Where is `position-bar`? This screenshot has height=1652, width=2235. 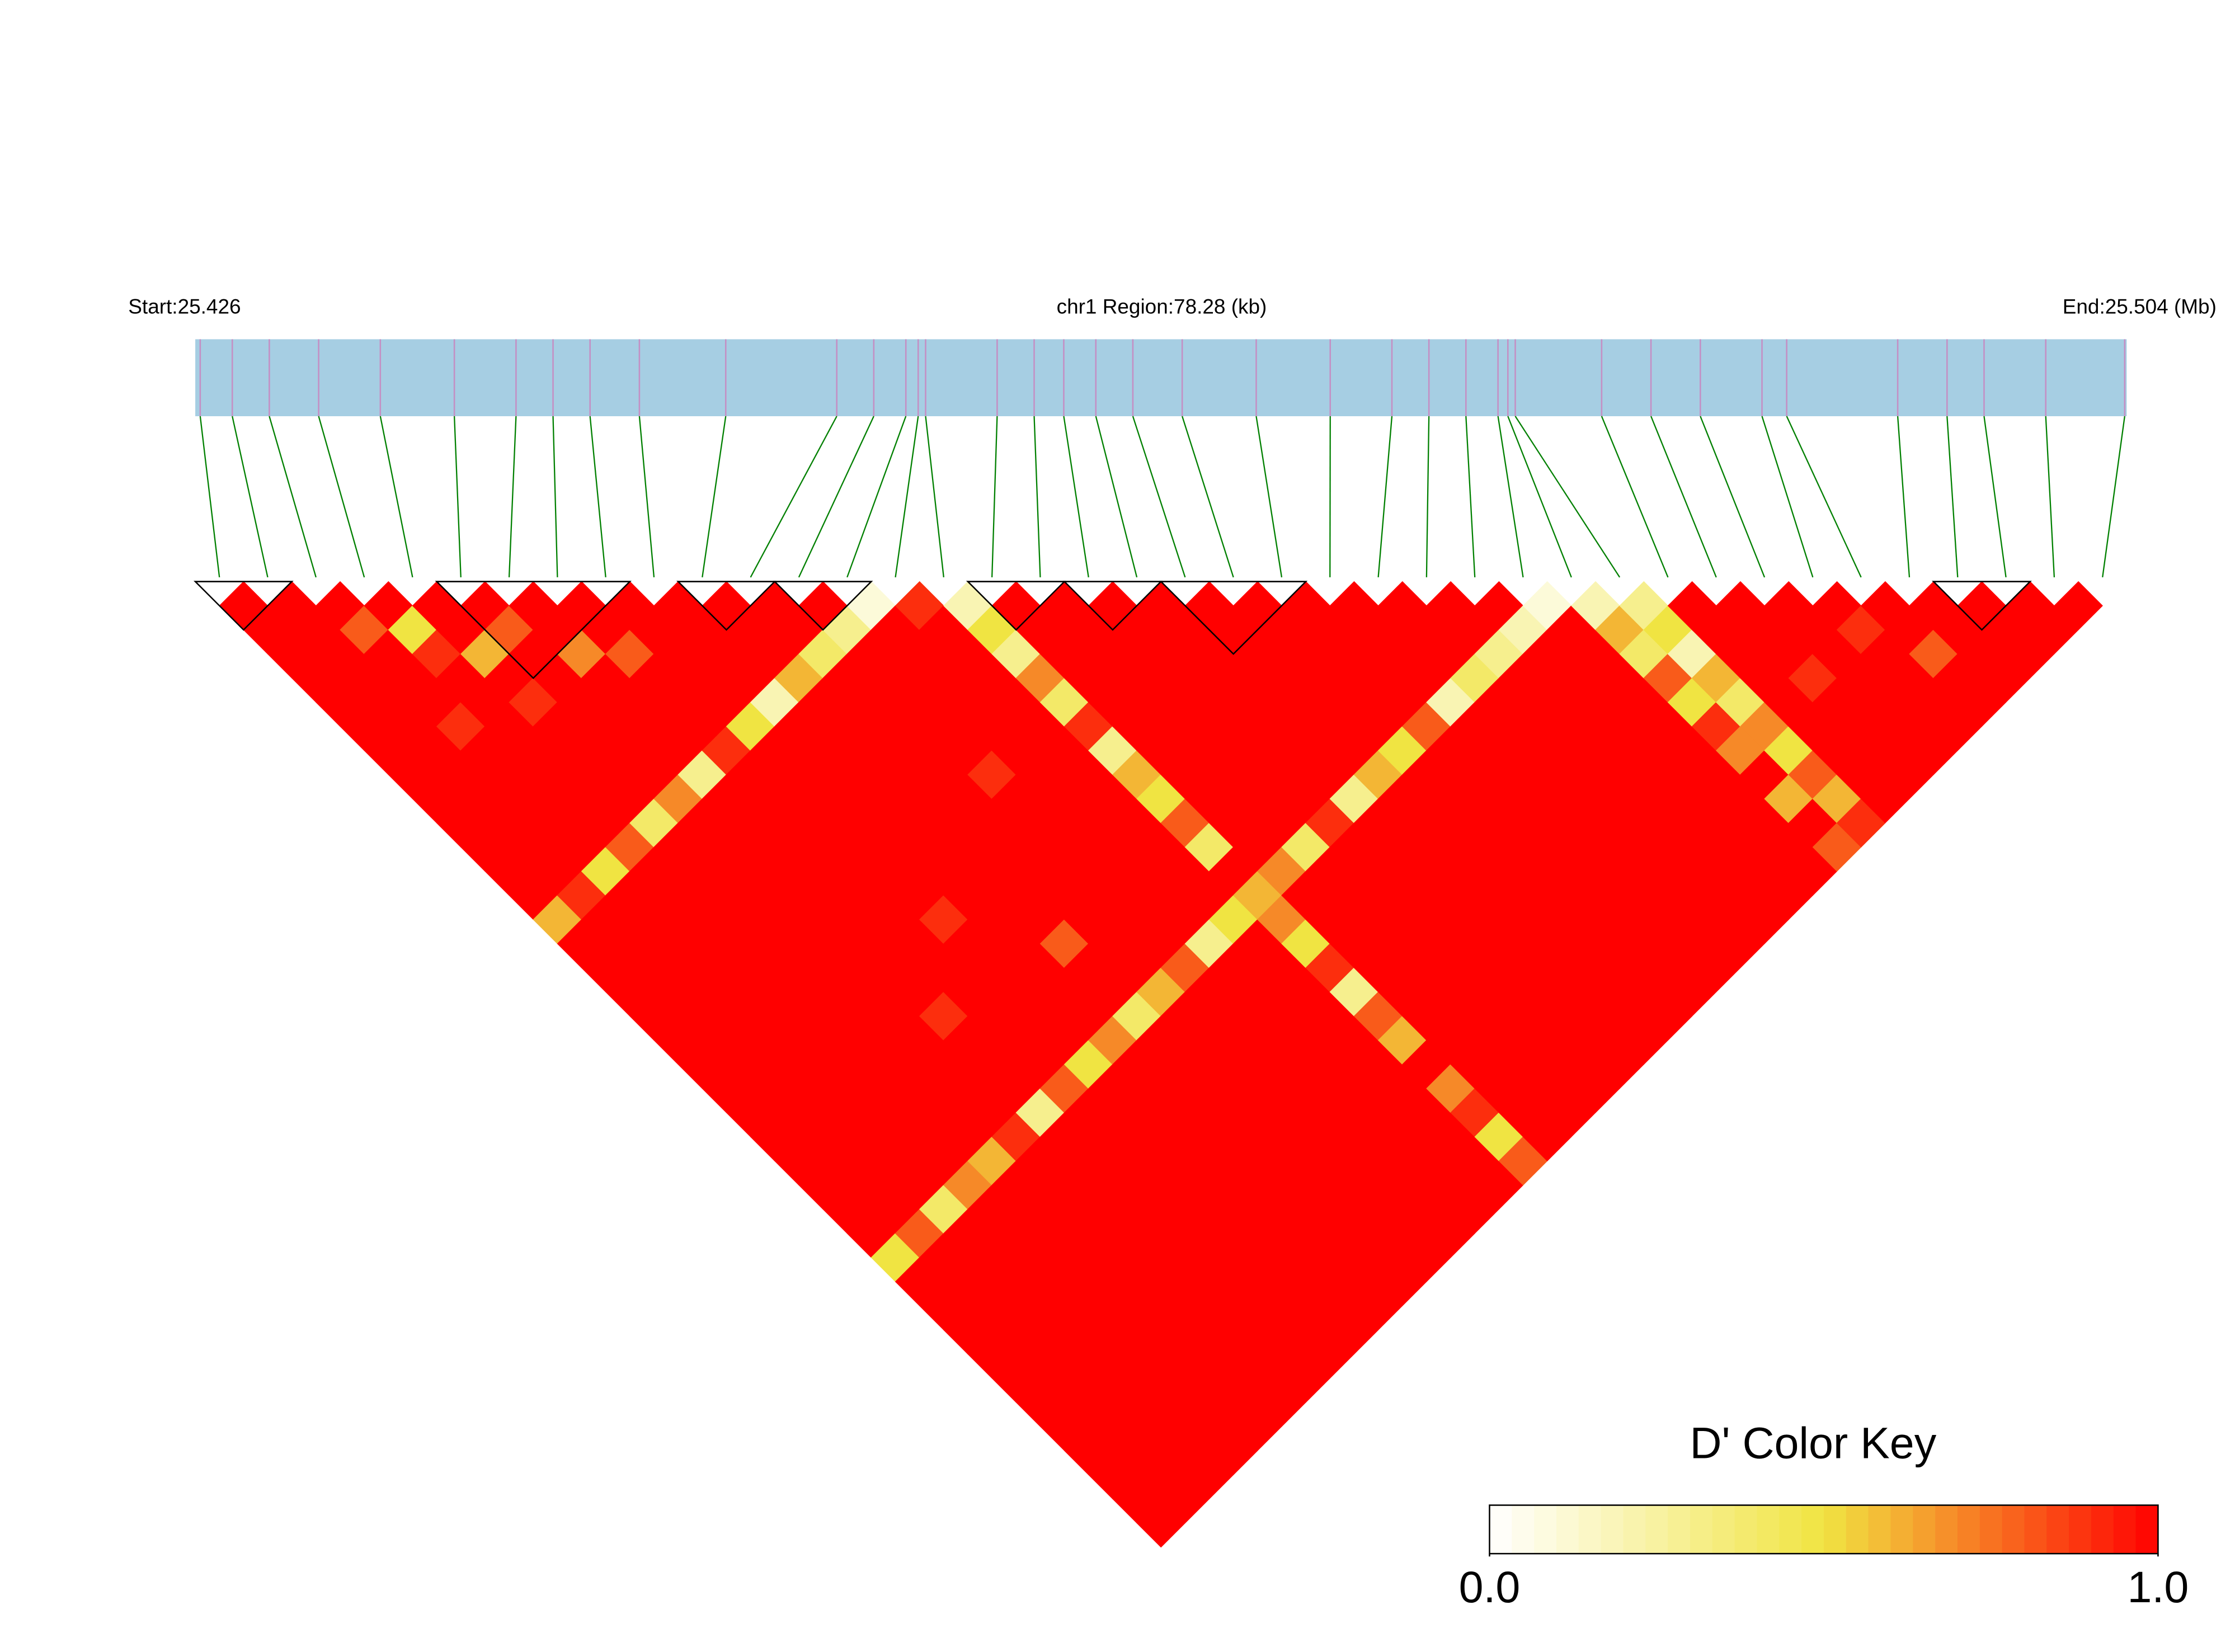 position-bar is located at coordinates (1161, 377).